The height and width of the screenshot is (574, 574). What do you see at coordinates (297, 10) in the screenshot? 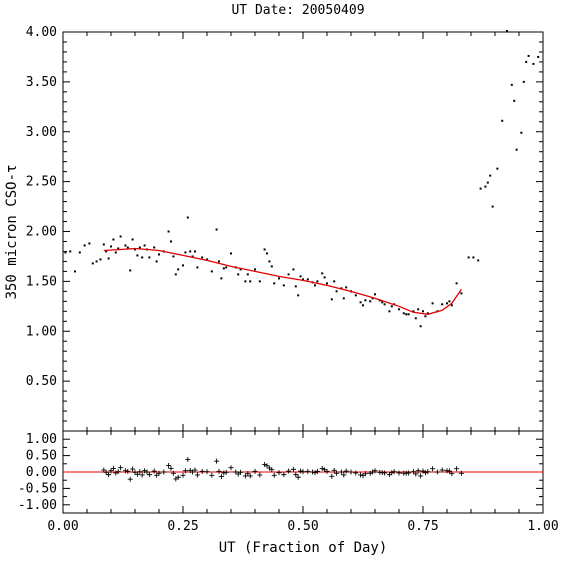
I see `chart-title: UT Date: 20050409` at bounding box center [297, 10].